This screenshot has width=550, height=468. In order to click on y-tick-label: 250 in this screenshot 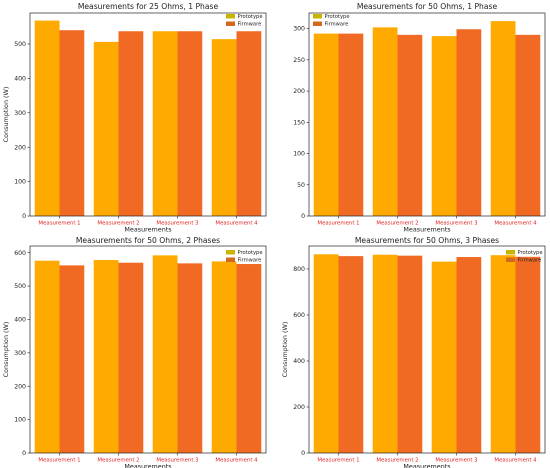, I will do `click(299, 60)`.